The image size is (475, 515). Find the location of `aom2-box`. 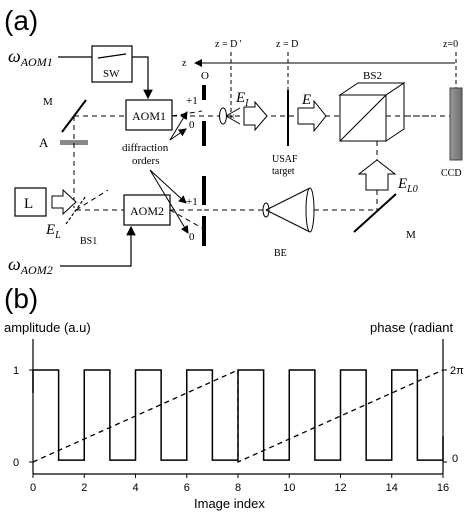

aom2-box is located at coordinates (147, 210).